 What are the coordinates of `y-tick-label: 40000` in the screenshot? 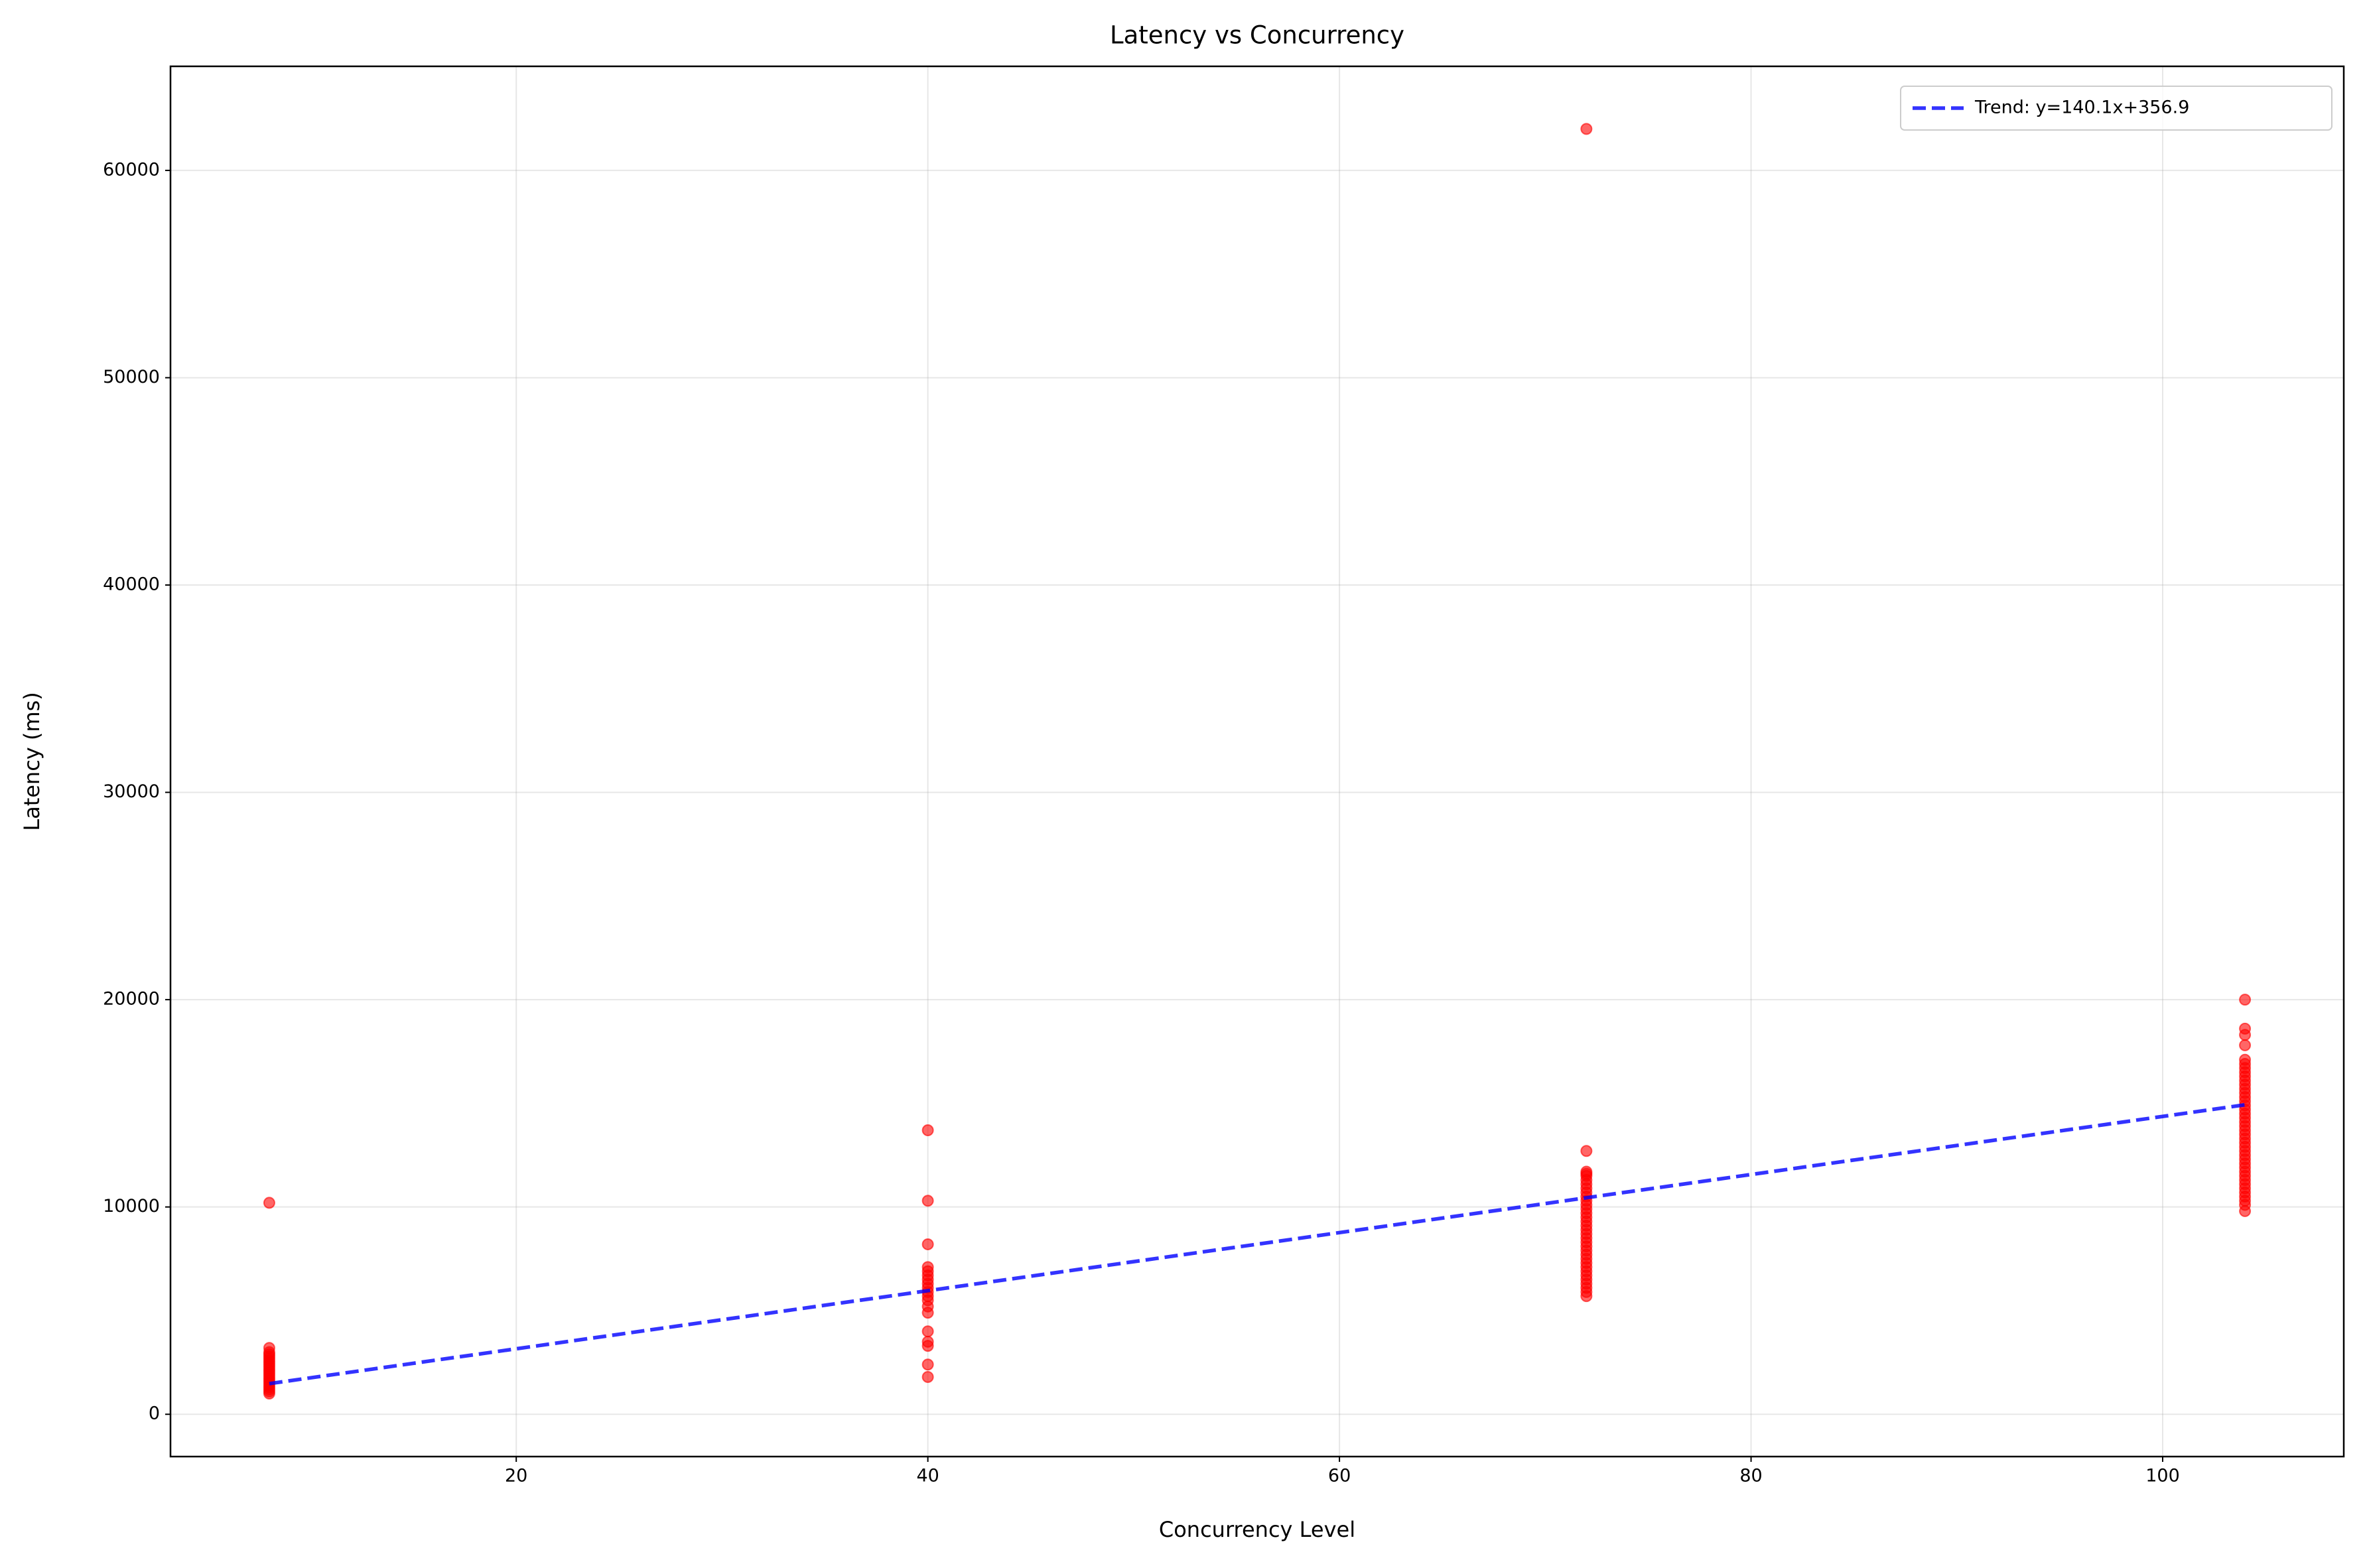 It's located at (131, 584).